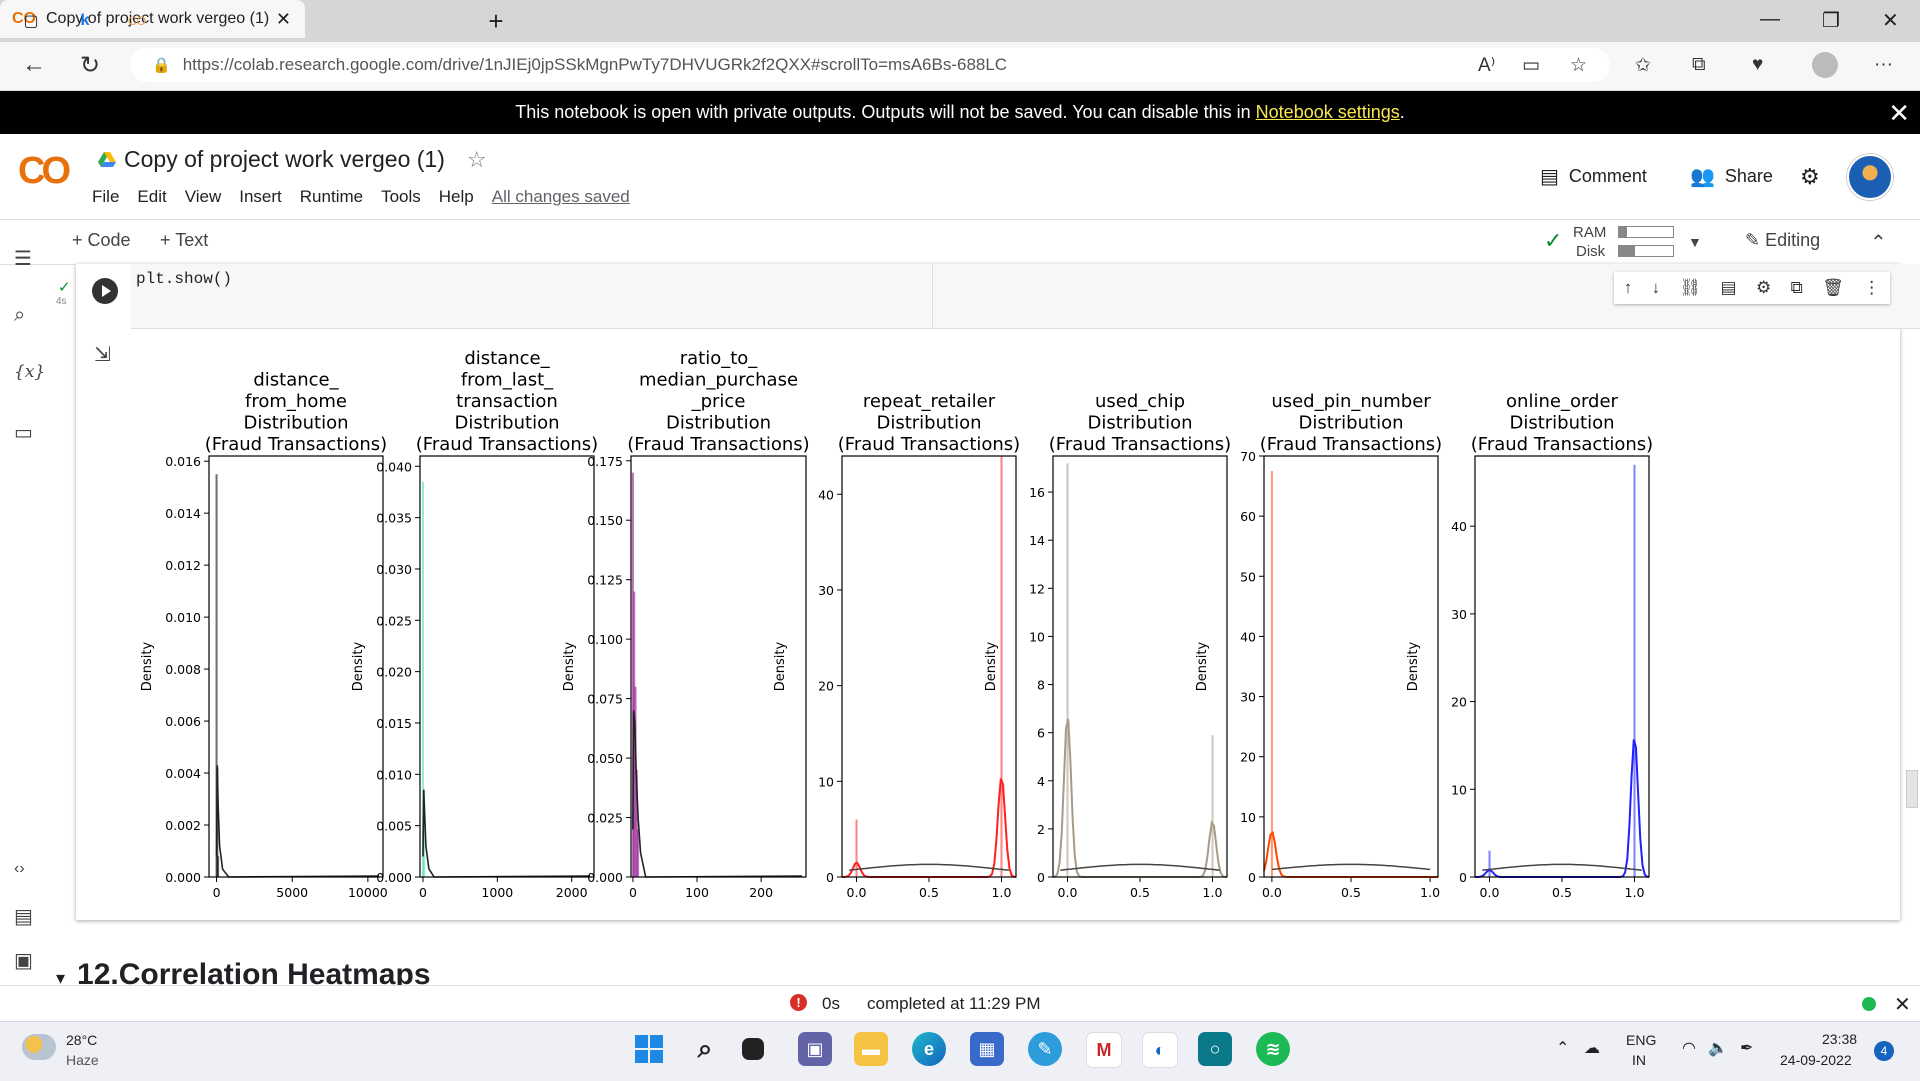 This screenshot has height=1081, width=1920. Describe the element at coordinates (1656, 287) in the screenshot. I see `move-down-icon: ↓` at that location.